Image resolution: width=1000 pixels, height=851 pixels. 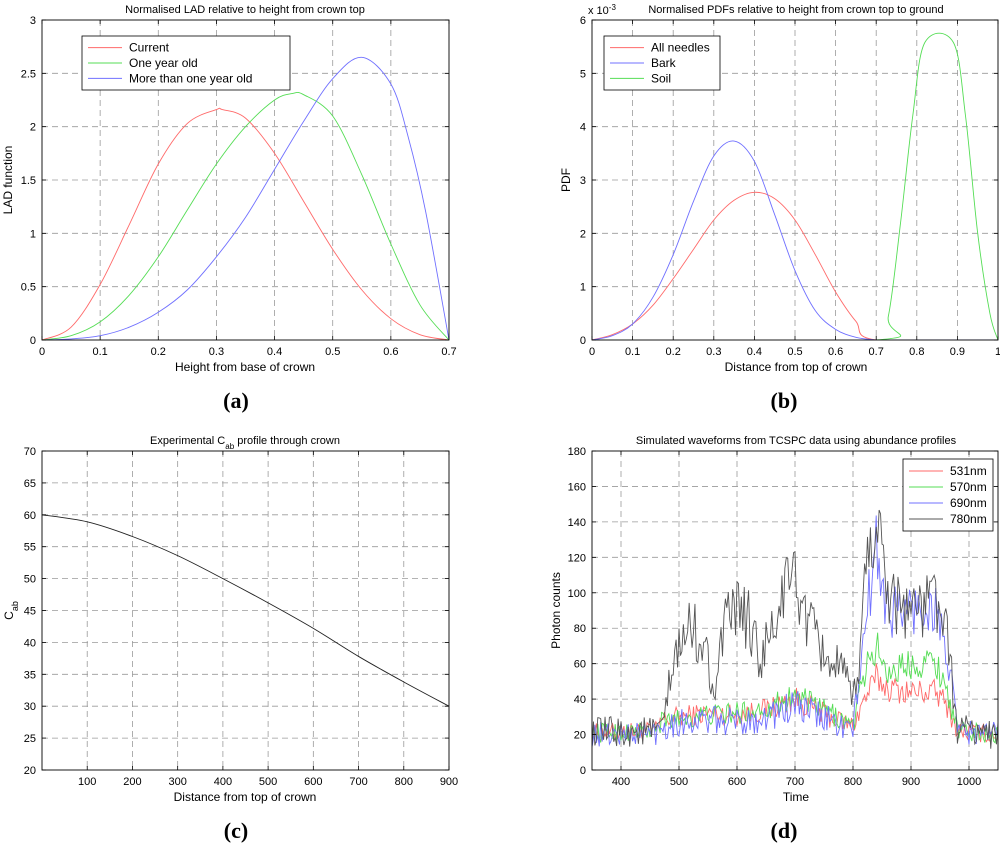 I want to click on x-tick-label: 200, so click(x=132, y=782).